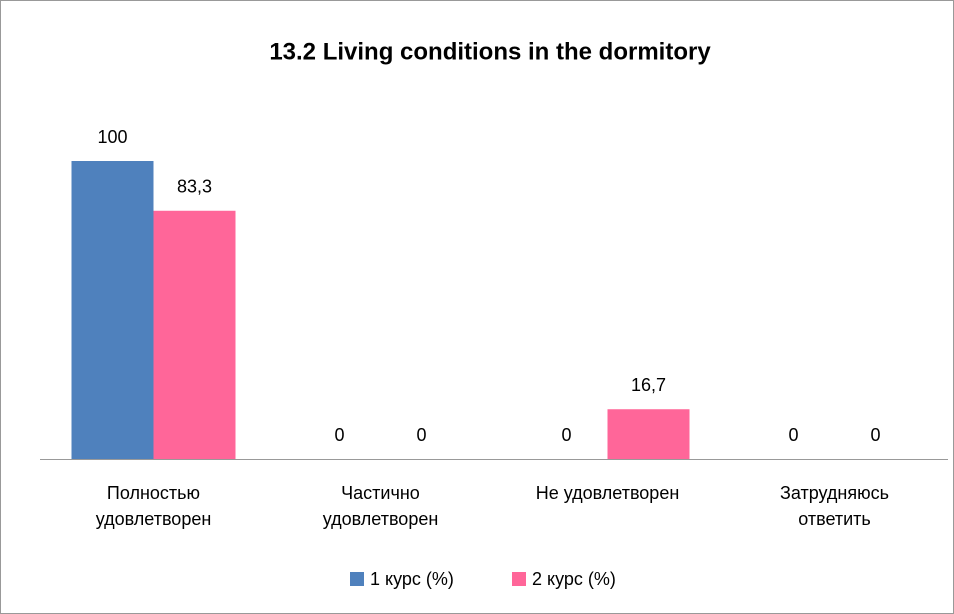 This screenshot has height=614, width=954. What do you see at coordinates (834, 506) in the screenshot?
I see `x-tick-label: Затрудняюсь ответить` at bounding box center [834, 506].